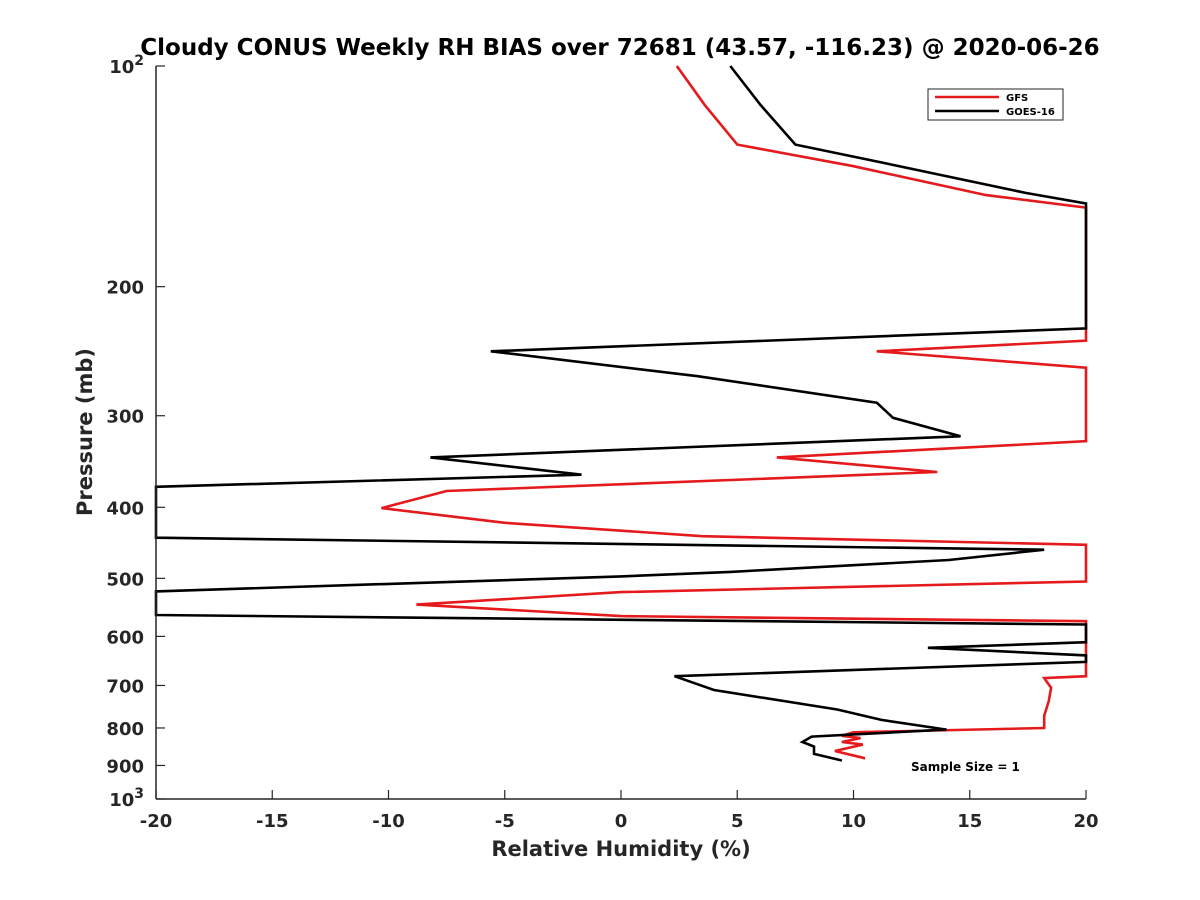 The width and height of the screenshot is (1200, 900). Describe the element at coordinates (969, 821) in the screenshot. I see `x-tick-label: 15` at that location.